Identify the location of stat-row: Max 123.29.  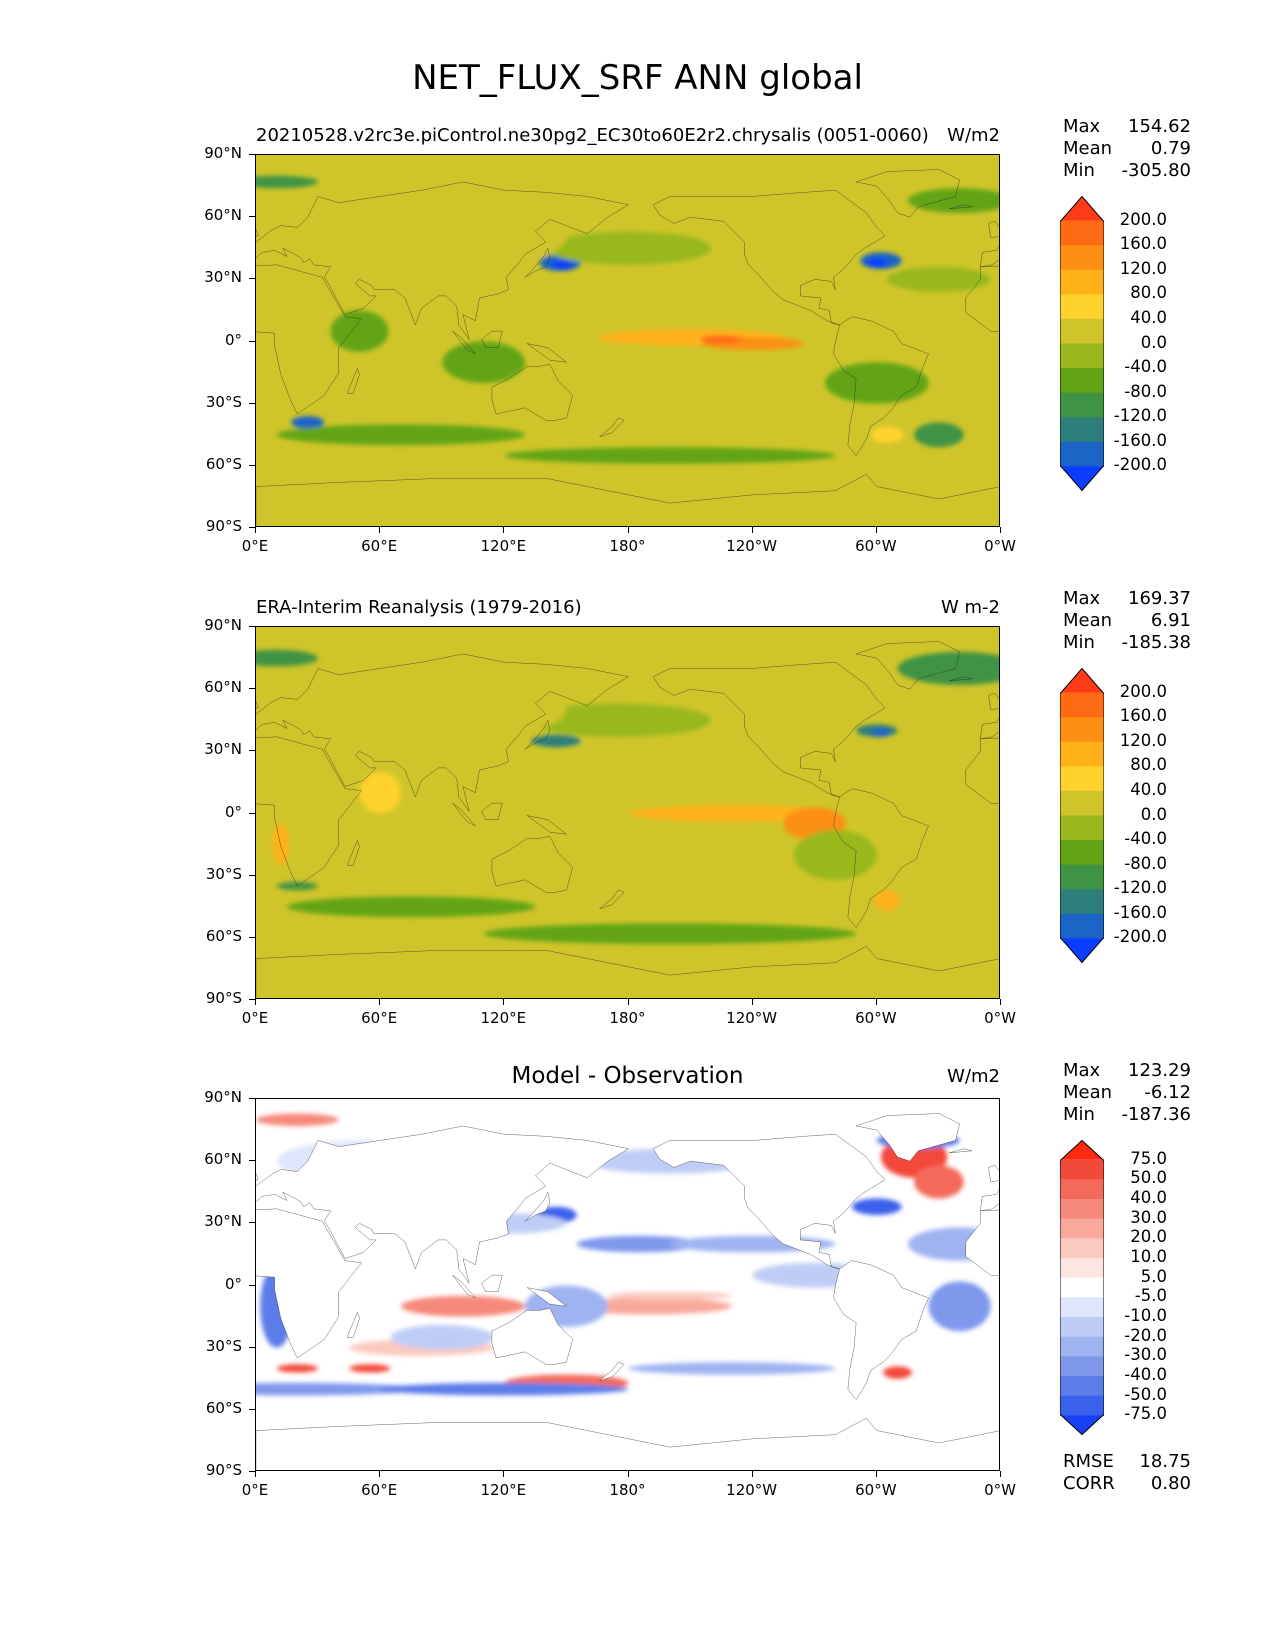
(1127, 1071).